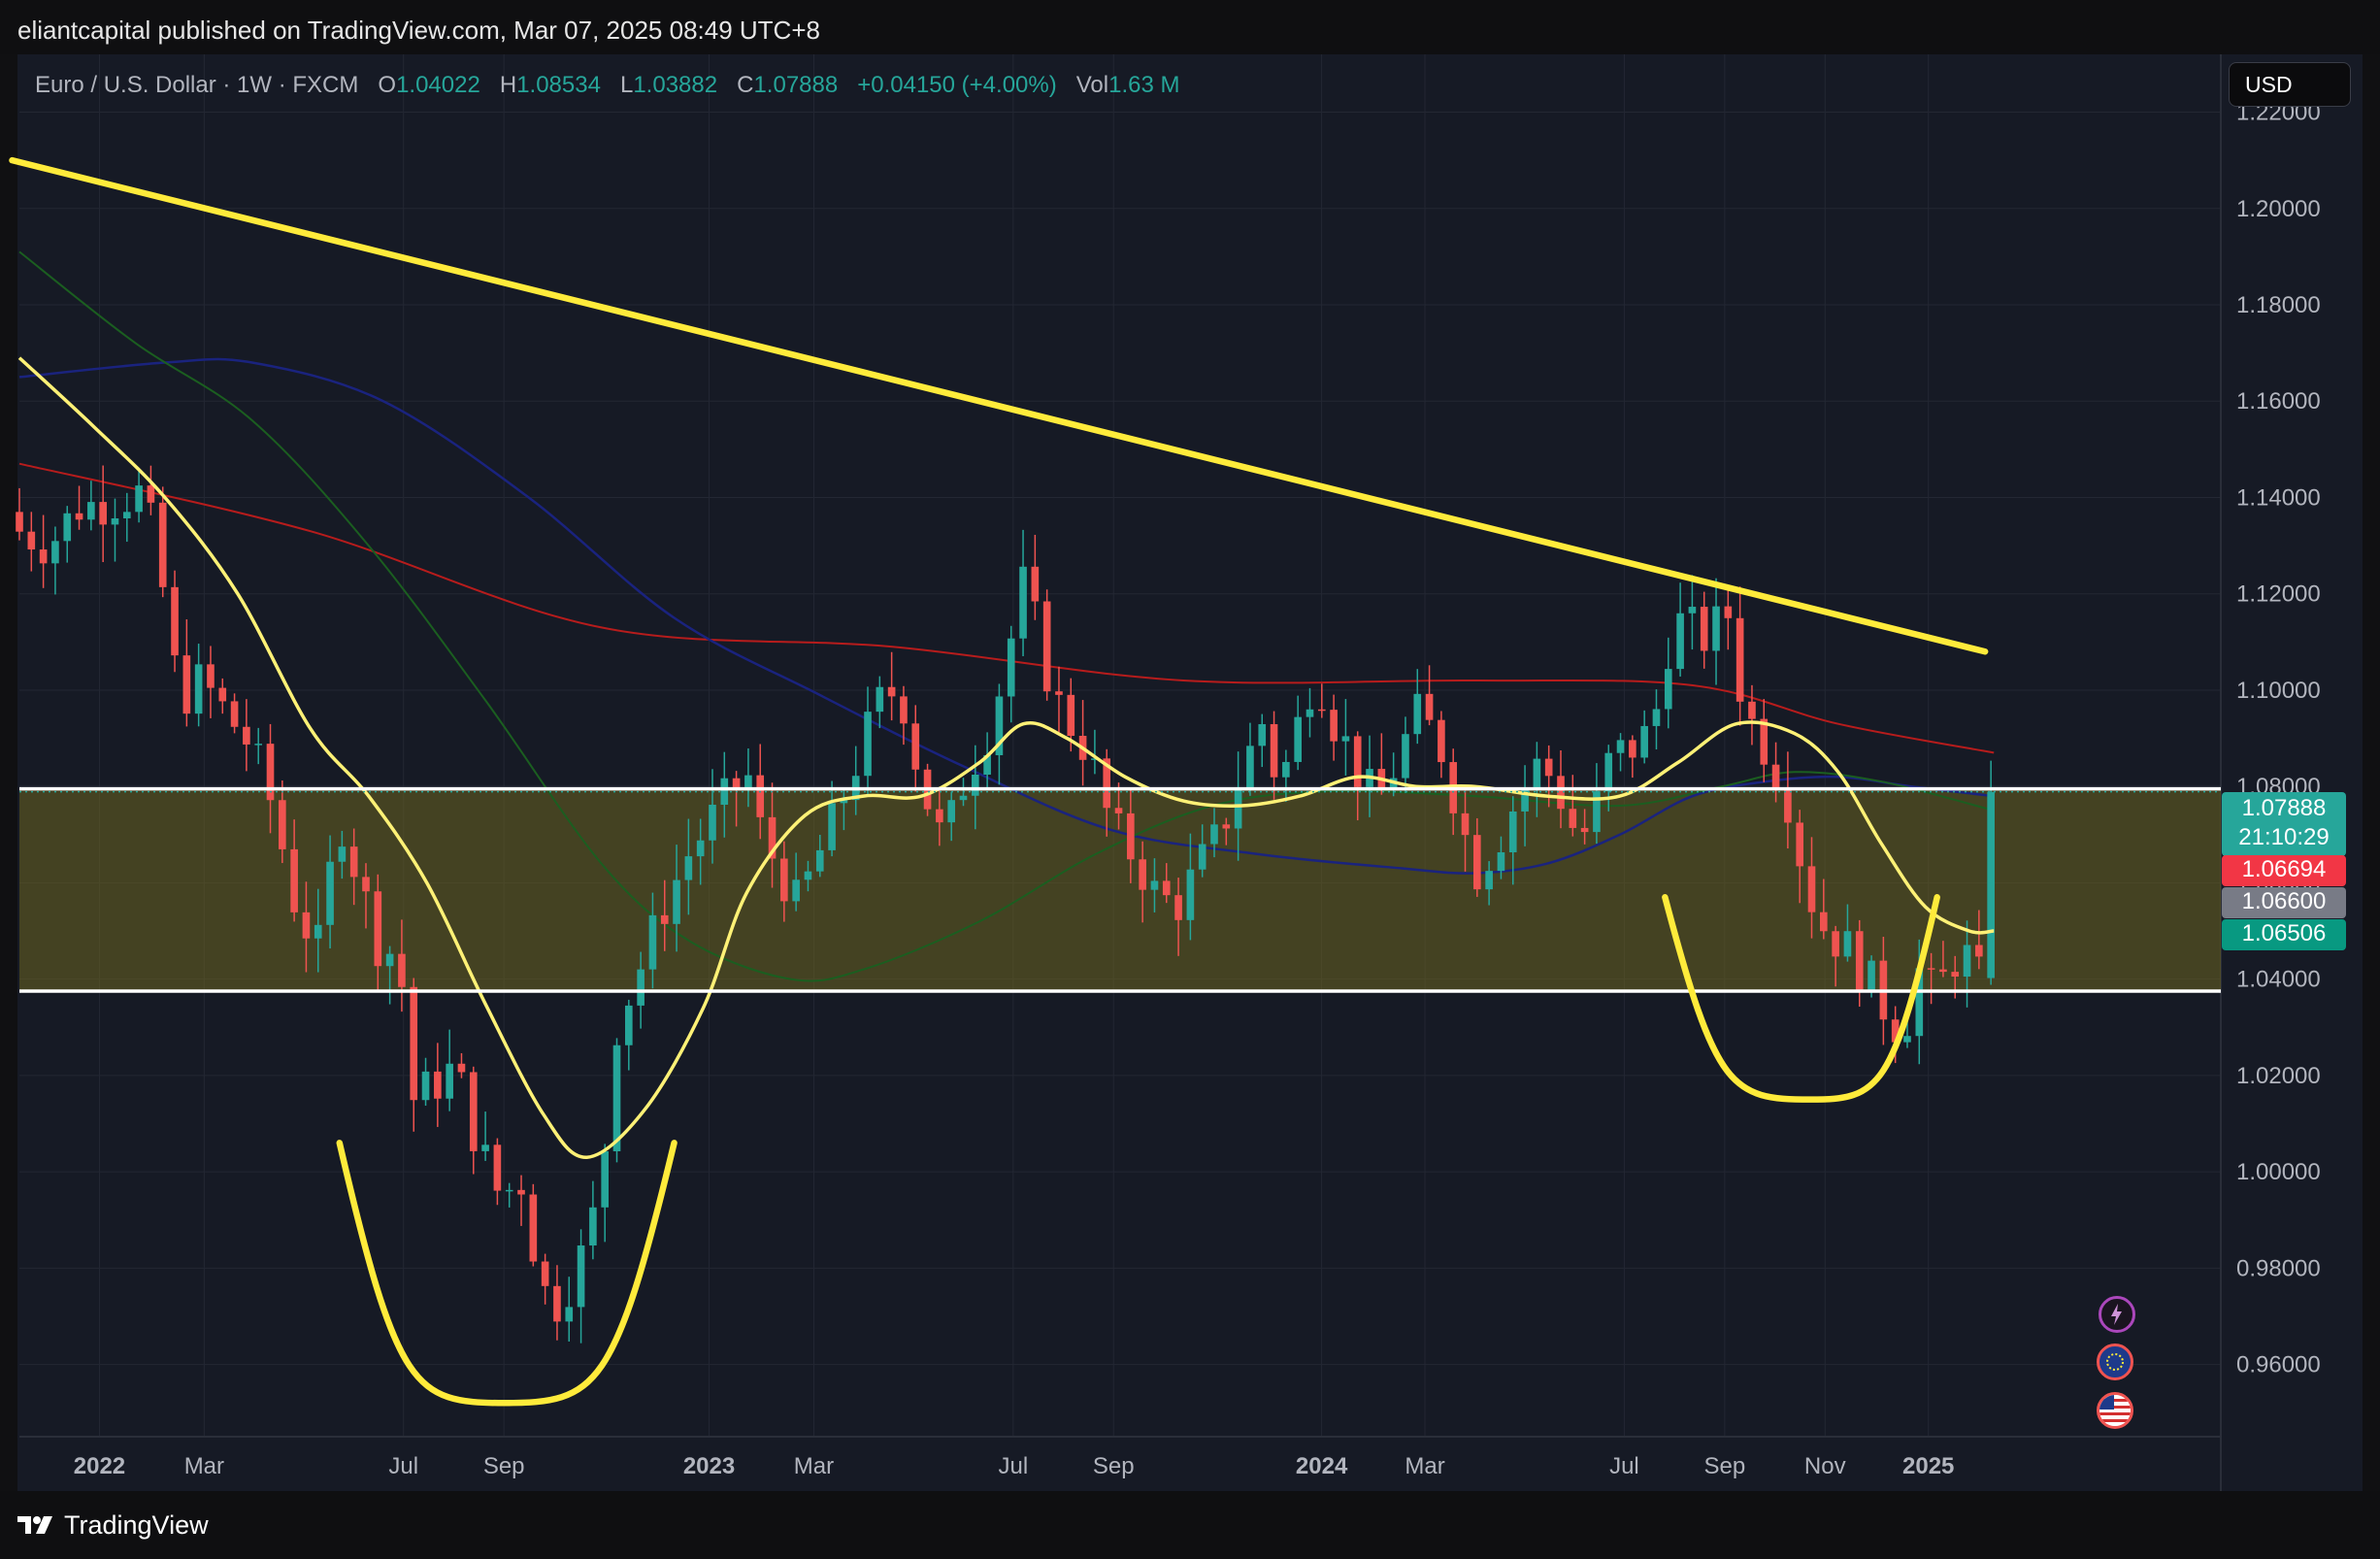 The height and width of the screenshot is (1559, 2380). Describe the element at coordinates (99, 1466) in the screenshot. I see `x-tick-label: 2022` at that location.